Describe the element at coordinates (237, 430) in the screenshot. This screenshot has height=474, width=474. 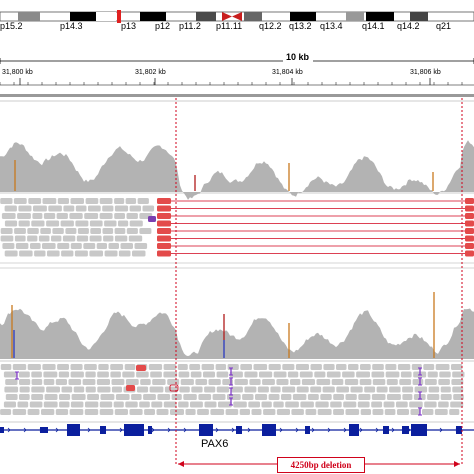
I see `pax6-gene-model` at that location.